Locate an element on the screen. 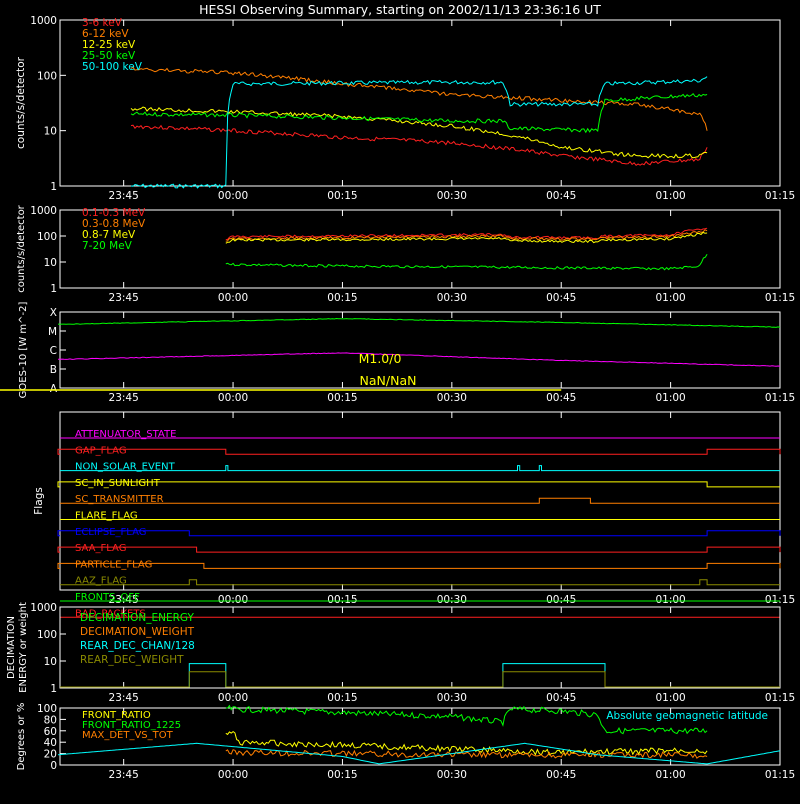 This screenshot has height=804, width=800. panel-decim-ylabel-2: ENERGY or weight is located at coordinates (23, 647).